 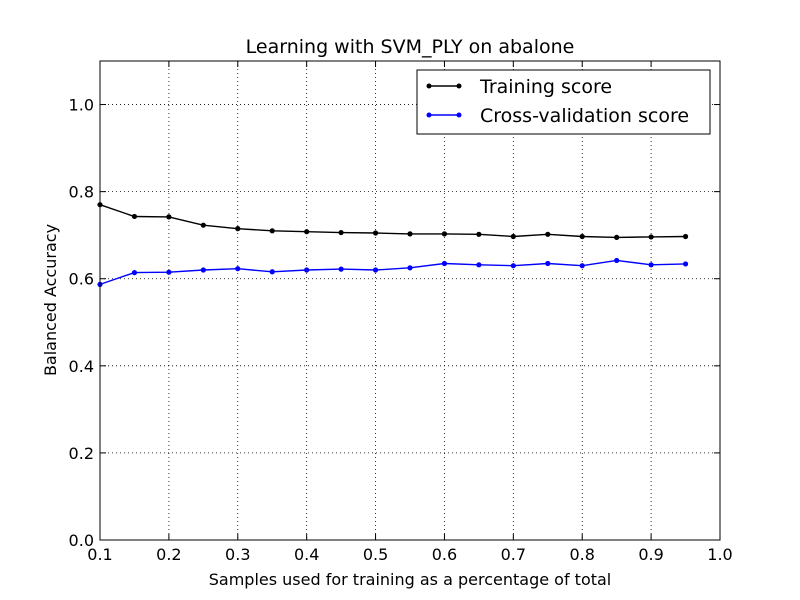 I want to click on cross-validation-series-line, so click(x=392, y=272).